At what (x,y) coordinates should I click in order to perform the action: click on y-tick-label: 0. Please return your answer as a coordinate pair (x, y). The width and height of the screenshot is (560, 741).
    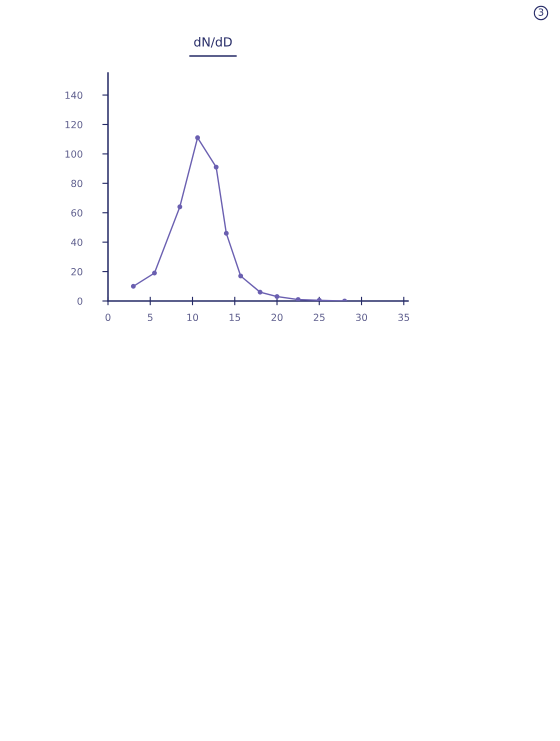
    Looking at the image, I should click on (79, 301).